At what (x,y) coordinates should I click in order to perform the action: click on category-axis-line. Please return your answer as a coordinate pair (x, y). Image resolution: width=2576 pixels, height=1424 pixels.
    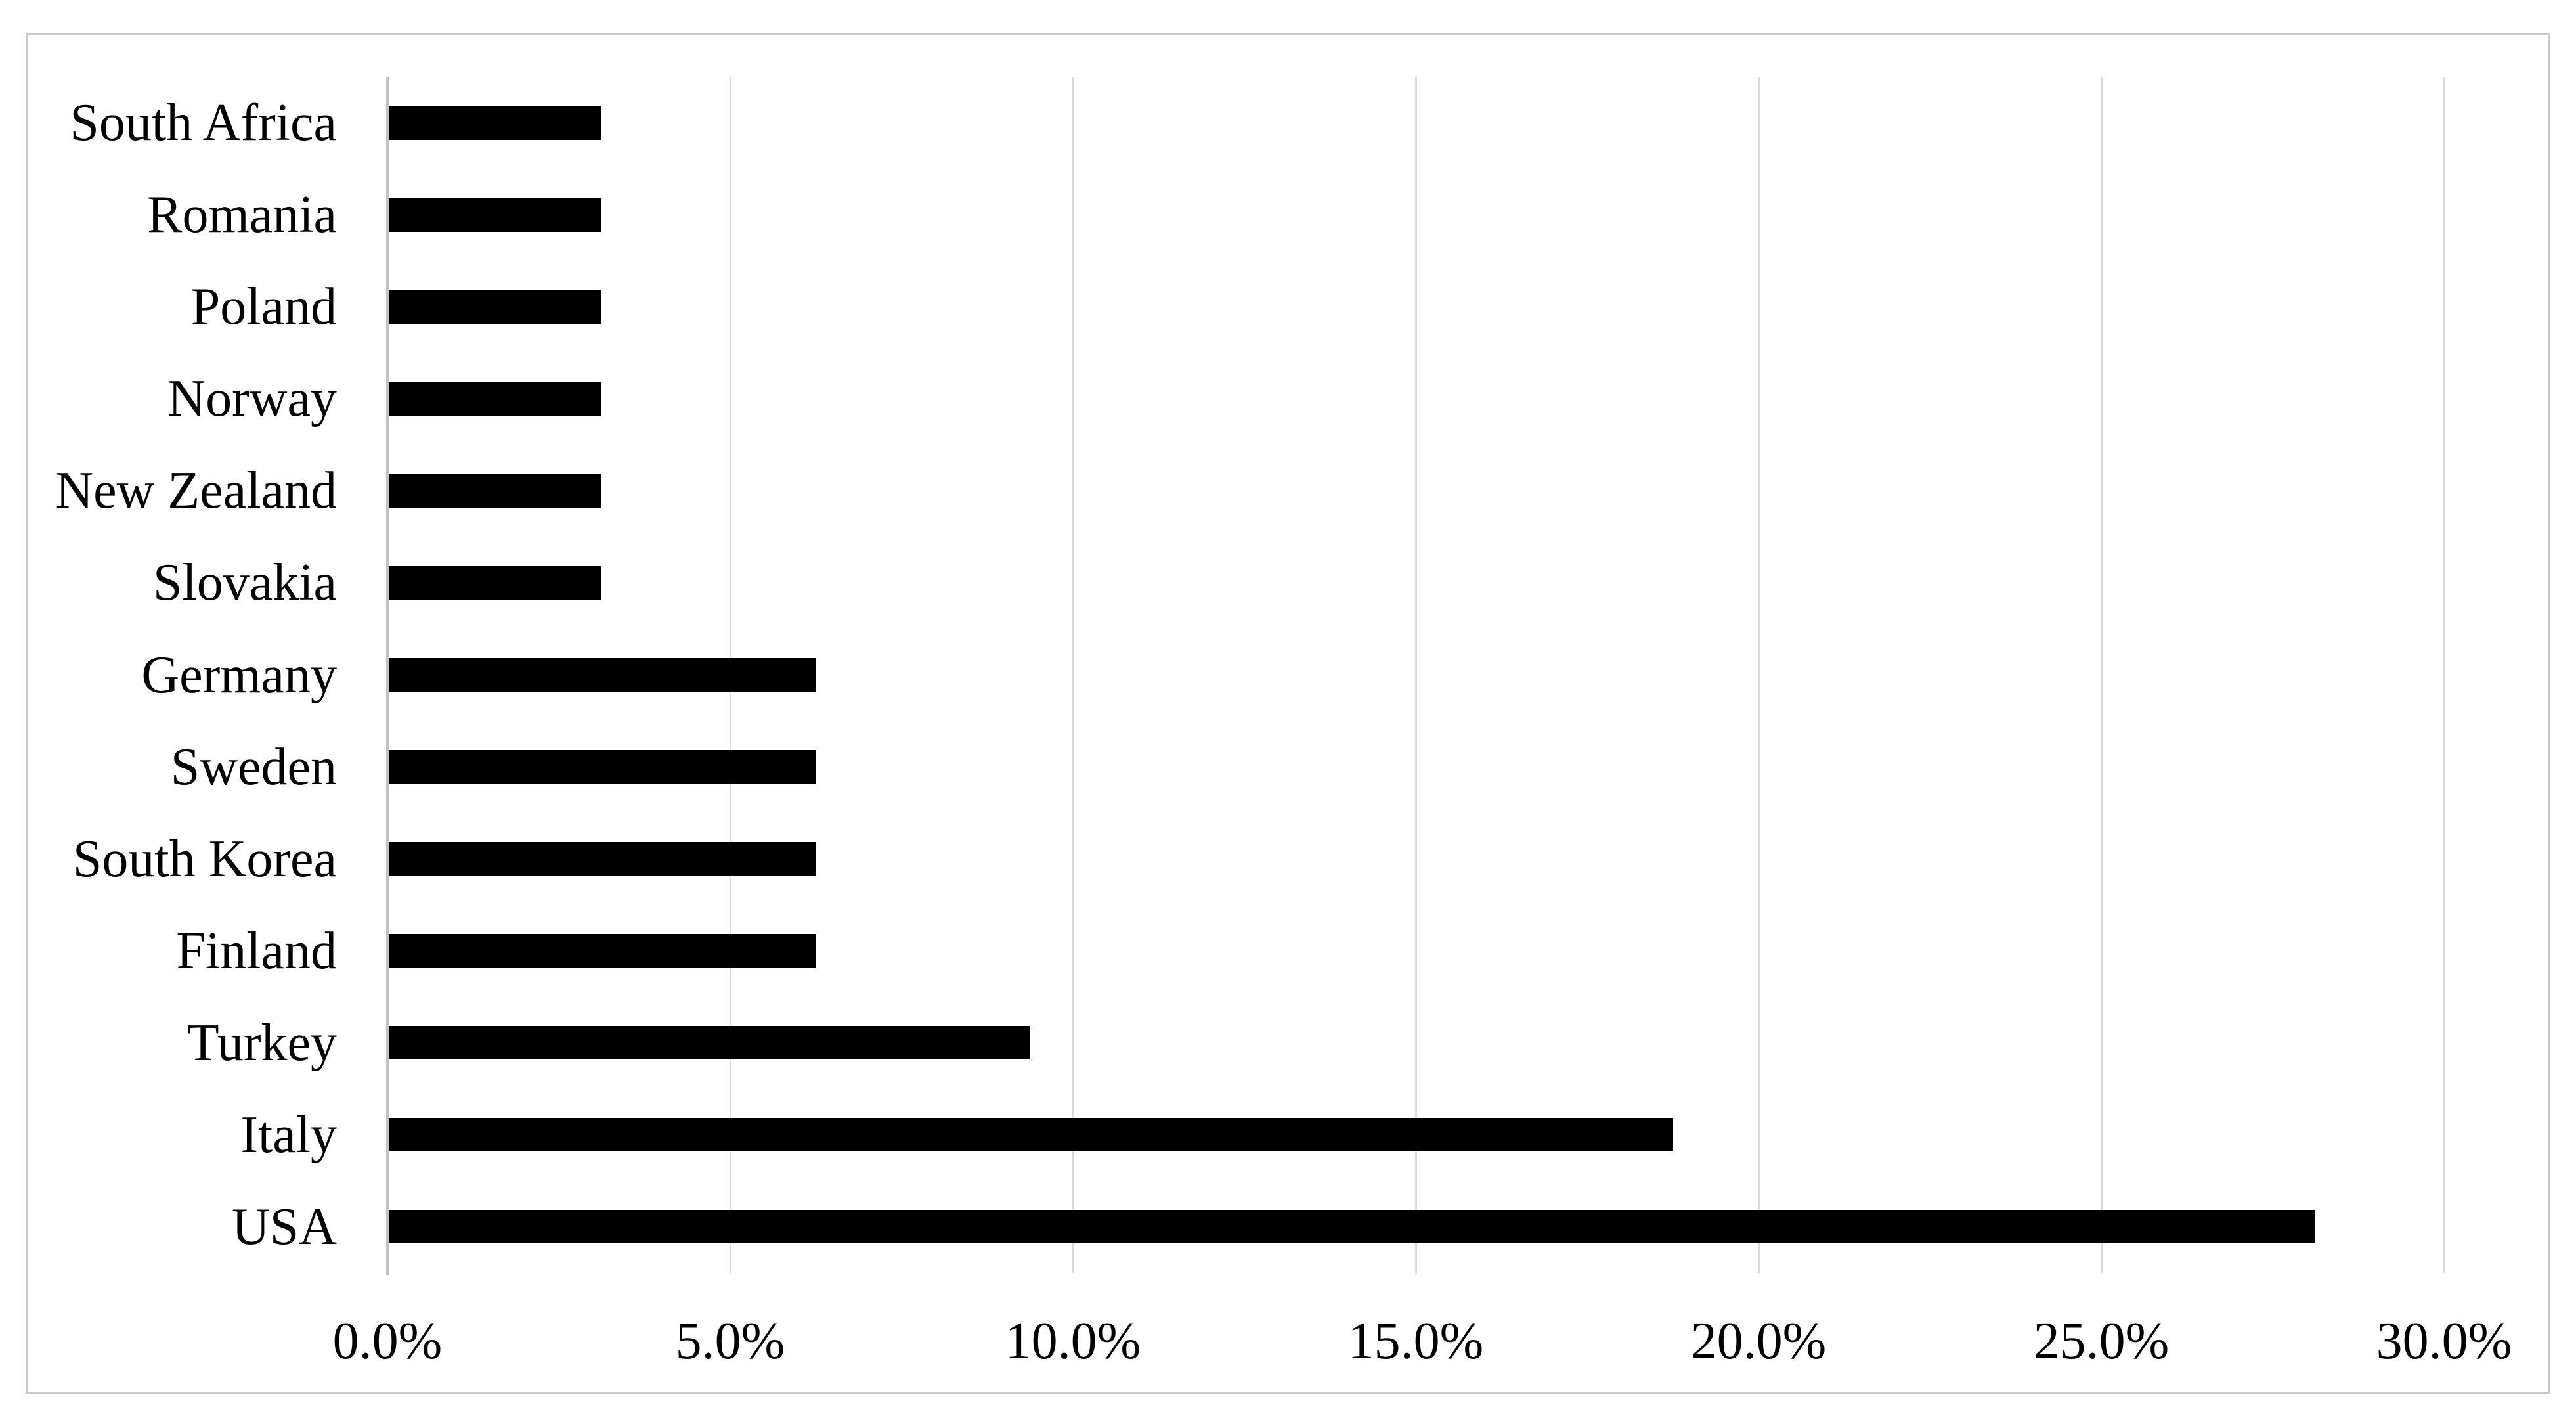
    Looking at the image, I should click on (387, 676).